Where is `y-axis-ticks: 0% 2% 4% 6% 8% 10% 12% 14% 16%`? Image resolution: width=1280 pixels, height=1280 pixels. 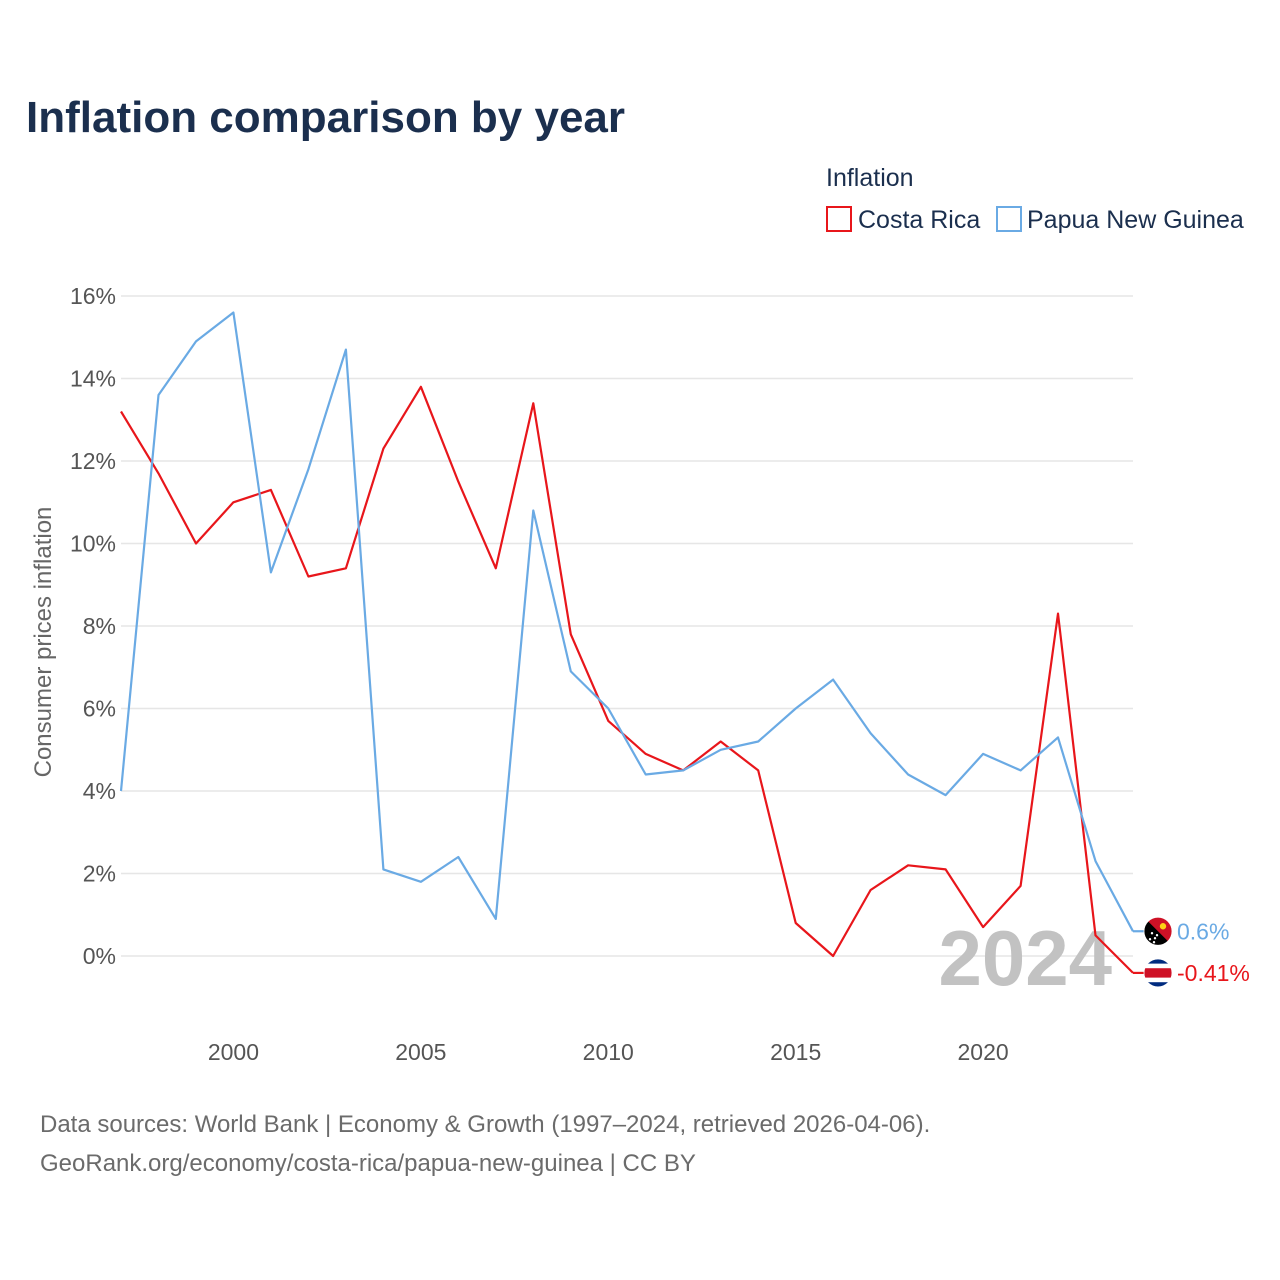
y-axis-ticks: 0% 2% 4% 6% 8% 10% 12% 14% 16% is located at coordinates (93, 626).